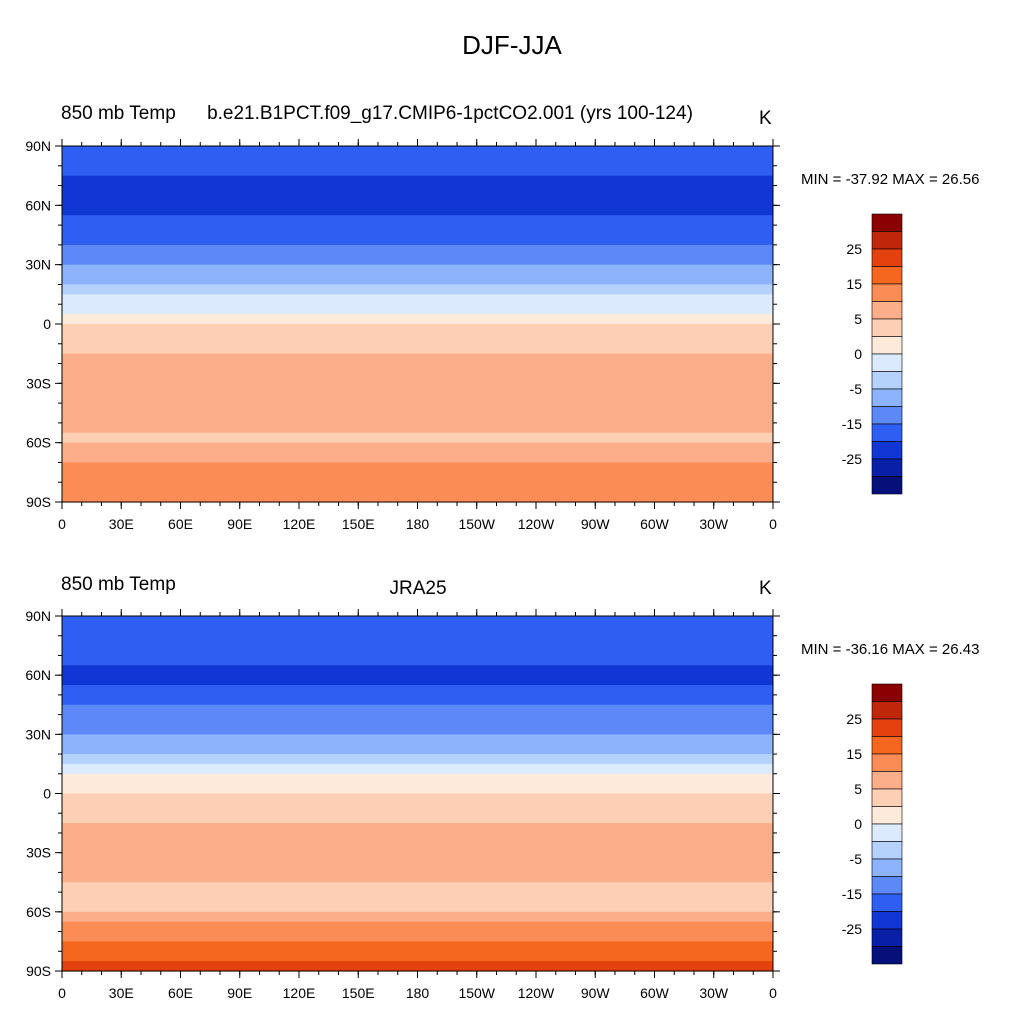 This screenshot has height=1024, width=1024. What do you see at coordinates (854, 249) in the screenshot?
I see `colorbar-tick-label: 25` at bounding box center [854, 249].